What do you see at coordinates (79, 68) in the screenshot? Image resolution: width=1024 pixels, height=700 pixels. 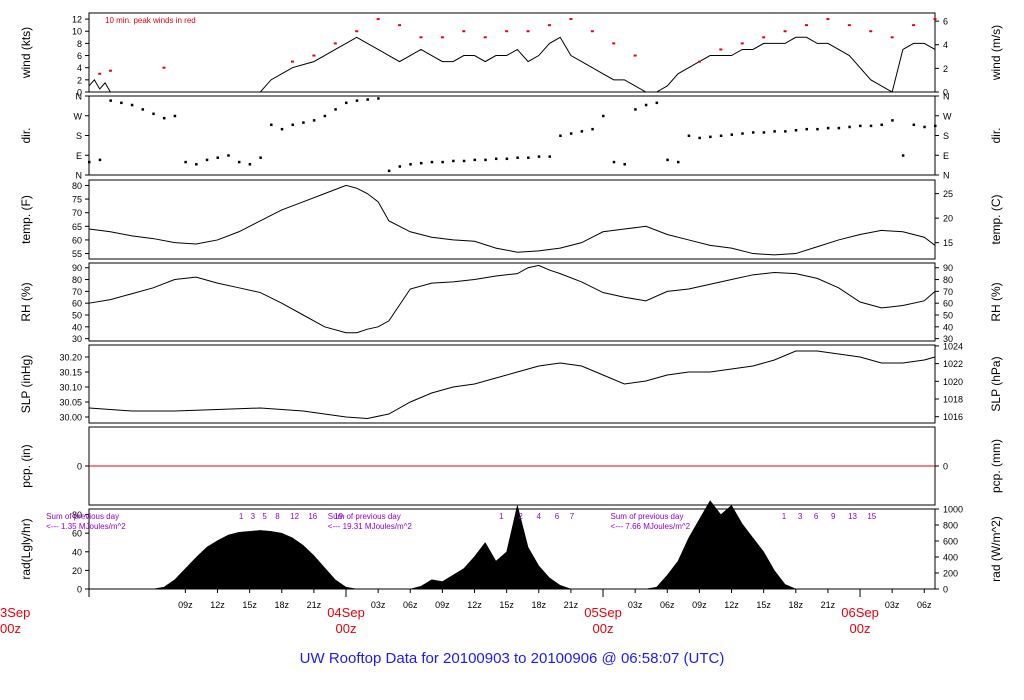 I see `tick-label: 4` at bounding box center [79, 68].